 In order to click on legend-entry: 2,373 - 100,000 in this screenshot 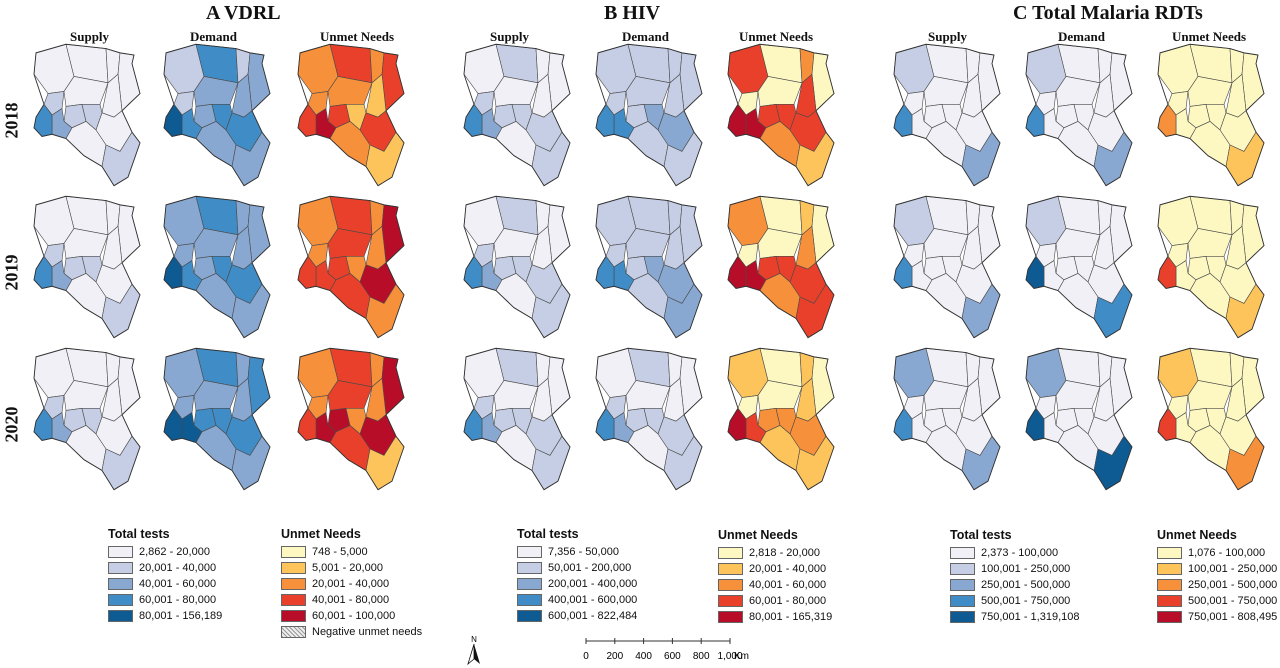, I will do `click(1014, 553)`.